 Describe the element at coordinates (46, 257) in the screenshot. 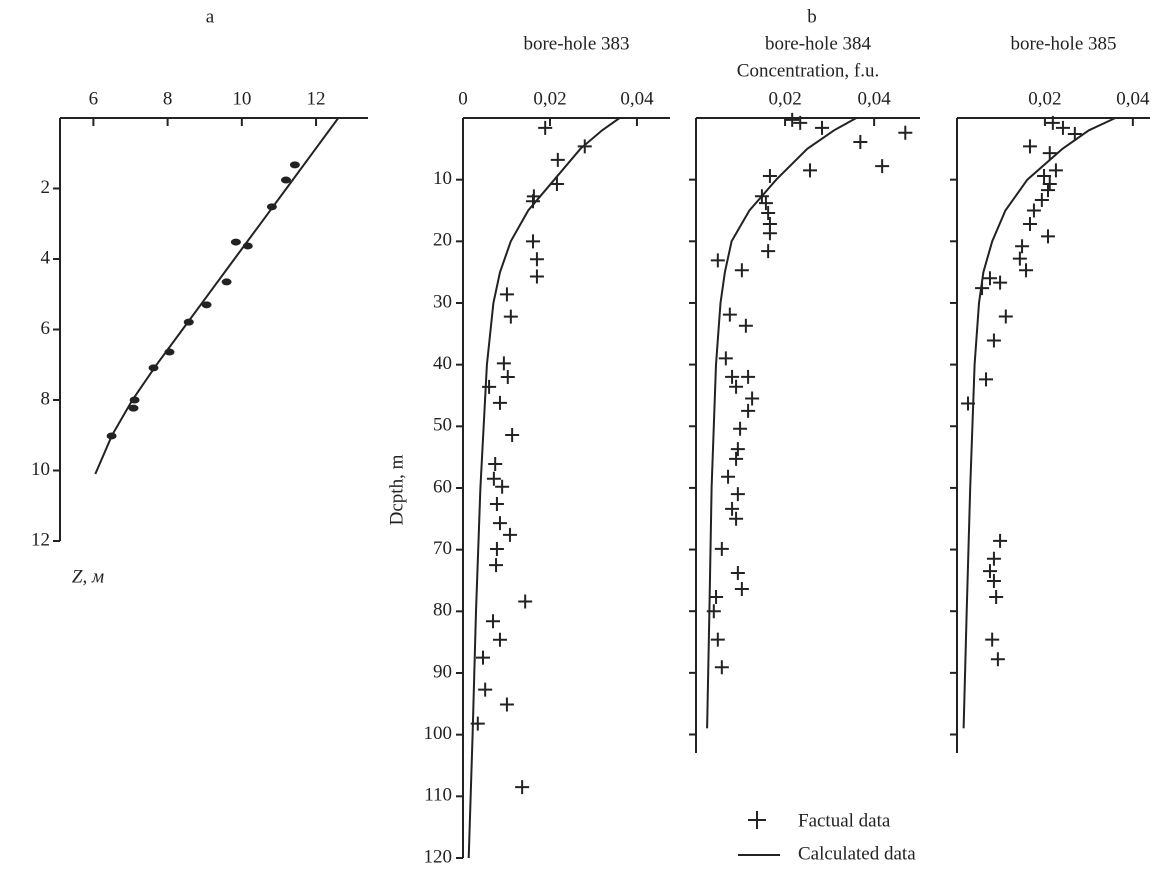

I see `y-tick-label: 4` at that location.